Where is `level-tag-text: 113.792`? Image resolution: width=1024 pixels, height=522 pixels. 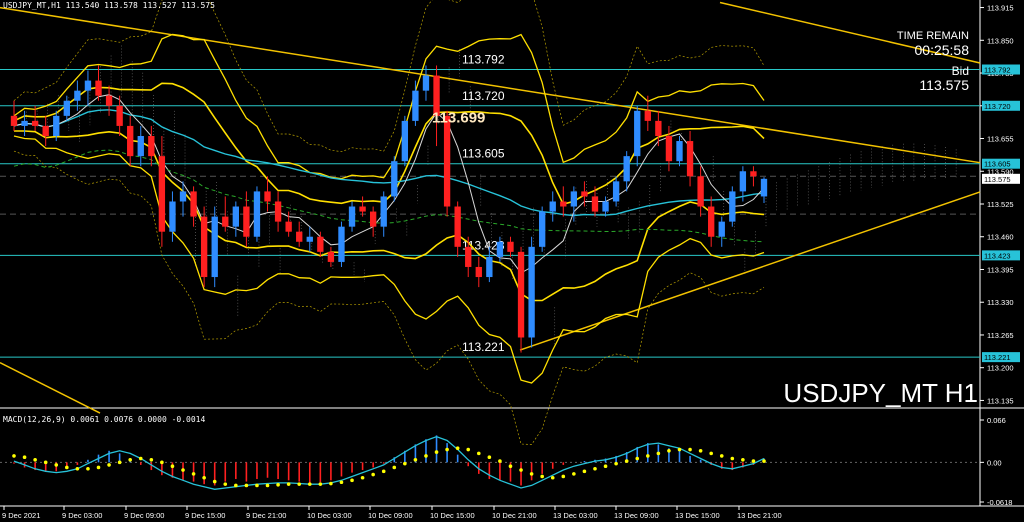 level-tag-text: 113.792 is located at coordinates (997, 70).